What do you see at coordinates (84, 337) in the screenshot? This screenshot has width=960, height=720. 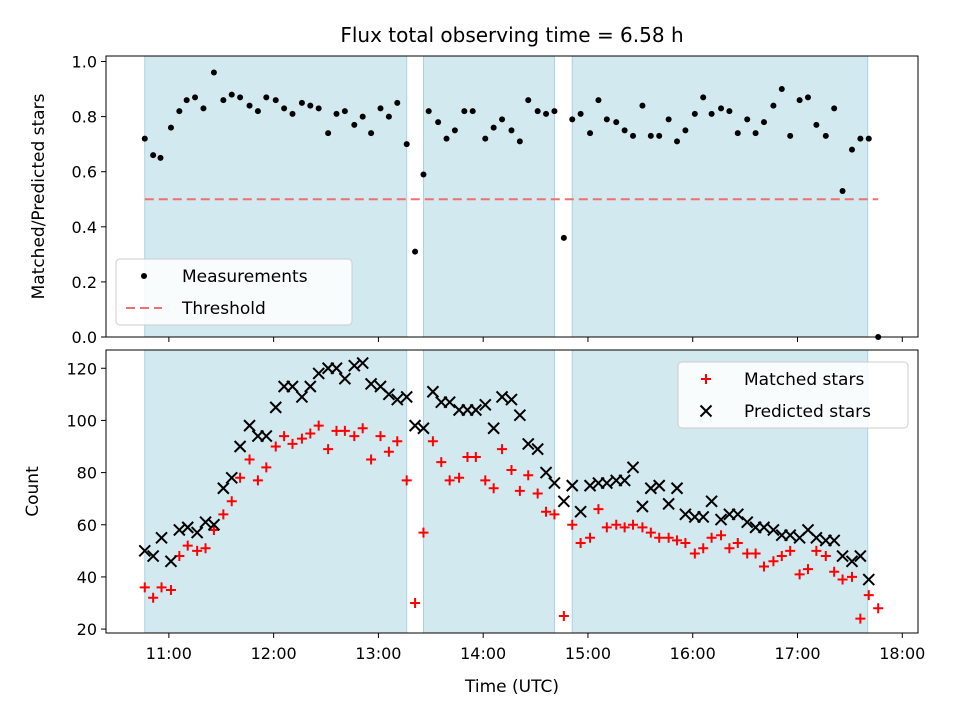 I see `y-tick-label: 0.0` at bounding box center [84, 337].